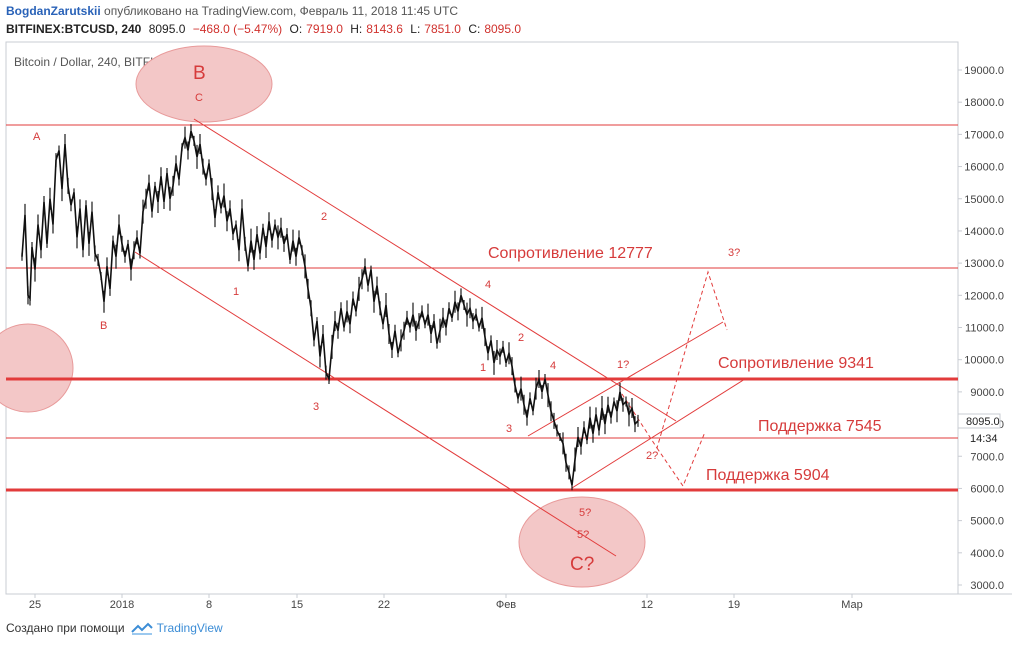 This screenshot has width=1015, height=649. I want to click on y-tick-label: 9000.0, so click(987, 393).